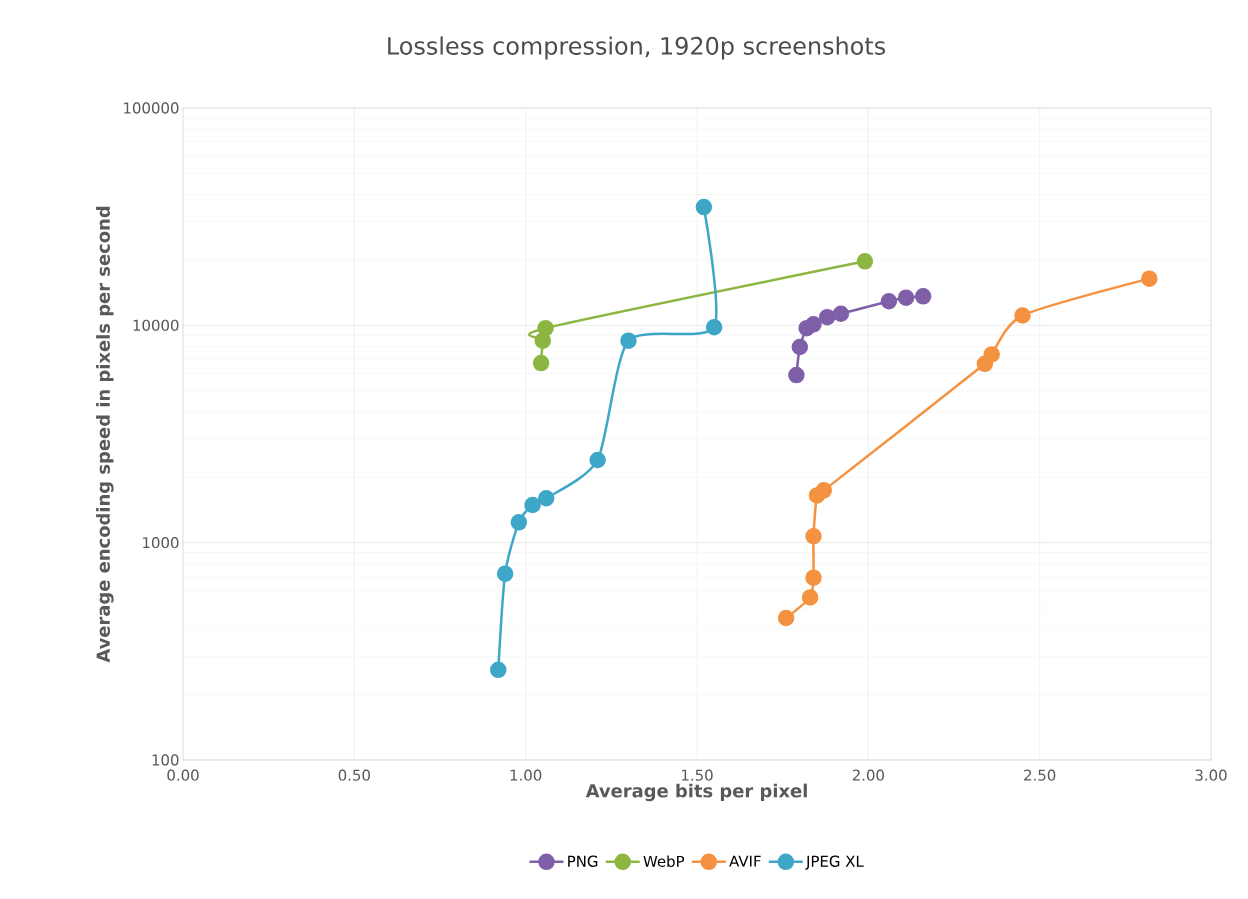 The width and height of the screenshot is (1248, 899). Describe the element at coordinates (696, 792) in the screenshot. I see `x-axis-title: Average bits per pixel` at that location.